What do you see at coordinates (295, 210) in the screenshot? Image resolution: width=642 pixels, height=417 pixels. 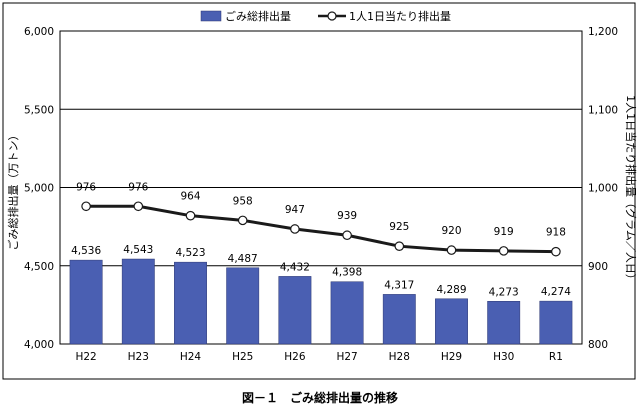 I see `line-value-label: 947` at bounding box center [295, 210].